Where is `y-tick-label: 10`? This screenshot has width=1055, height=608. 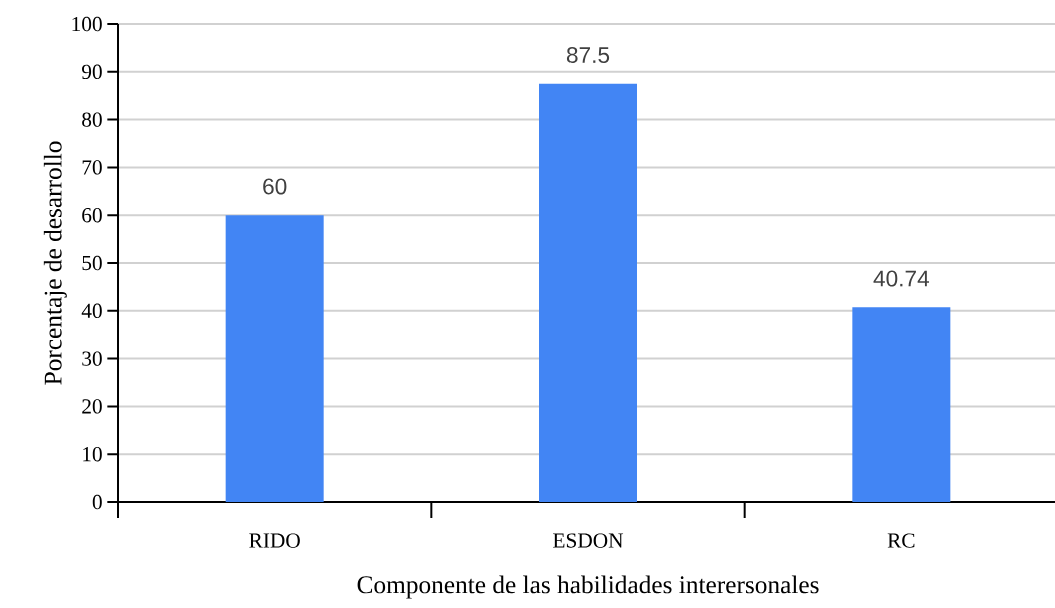 y-tick-label: 10 is located at coordinates (92, 454).